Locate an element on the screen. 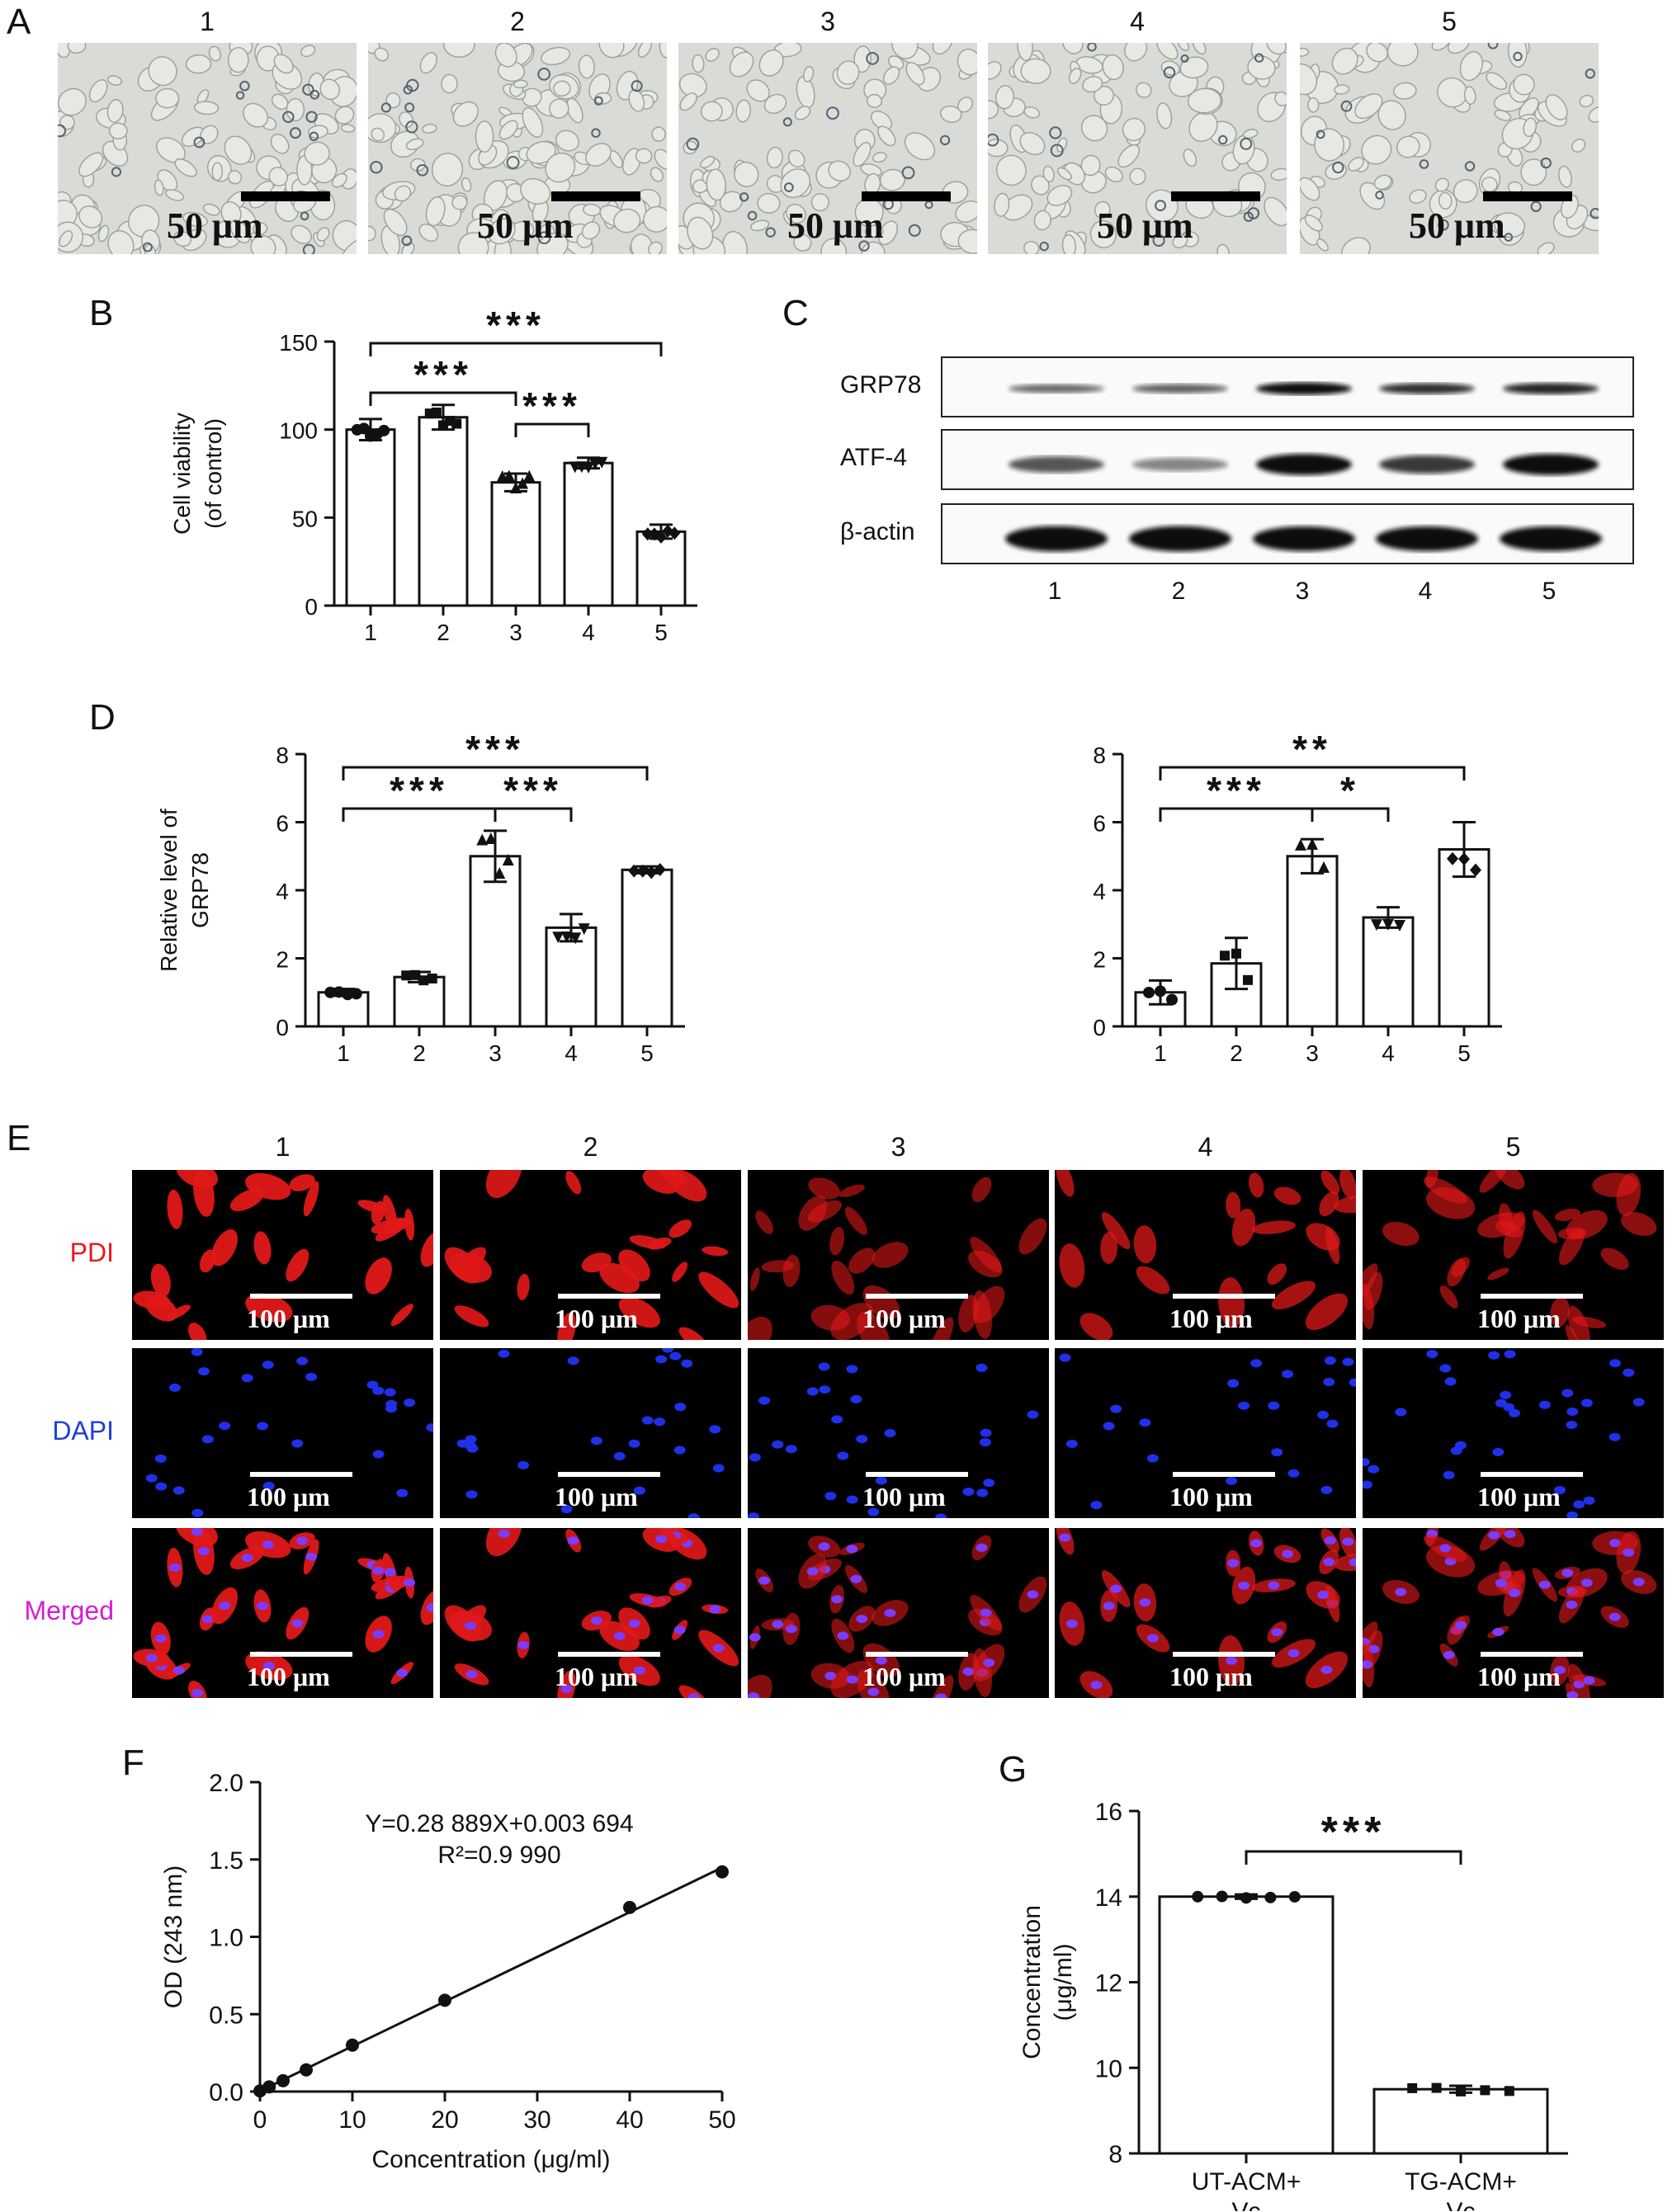 The width and height of the screenshot is (1677, 2212). blot-row-label: GRP78 is located at coordinates (881, 385).